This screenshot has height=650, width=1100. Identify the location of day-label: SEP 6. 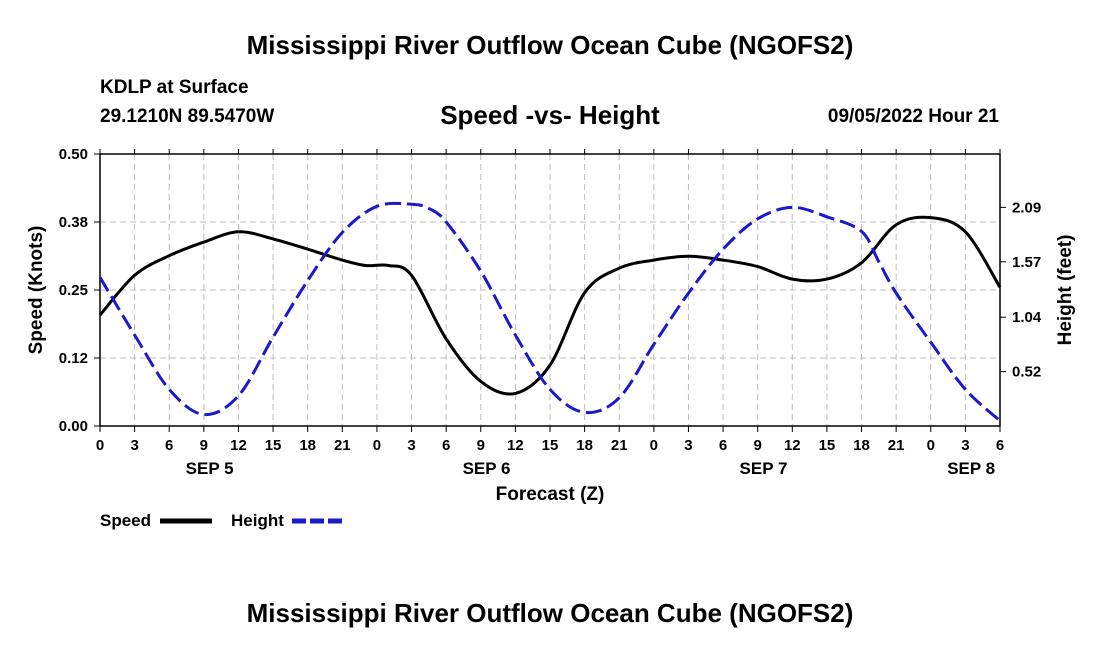
(487, 468).